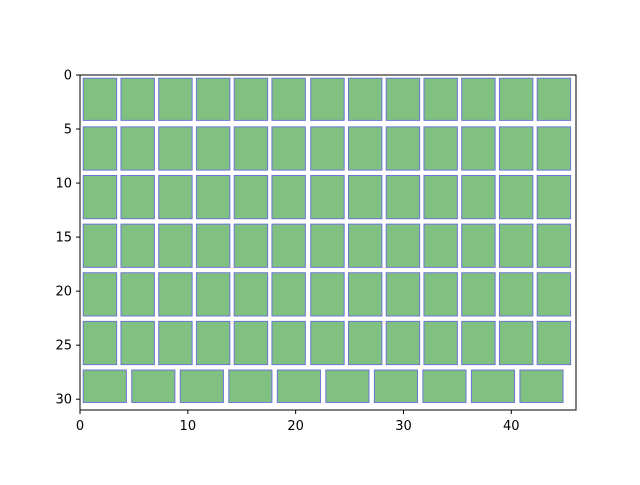  I want to click on cell-r4-c3, so click(213, 294).